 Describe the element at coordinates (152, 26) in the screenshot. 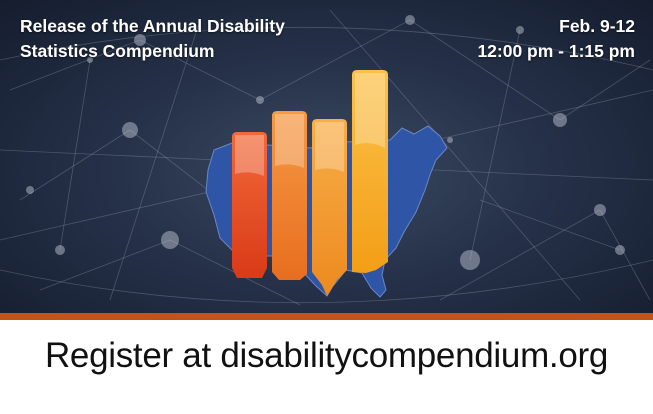

I see `event-title-line1: Release of the Annual Disability` at that location.